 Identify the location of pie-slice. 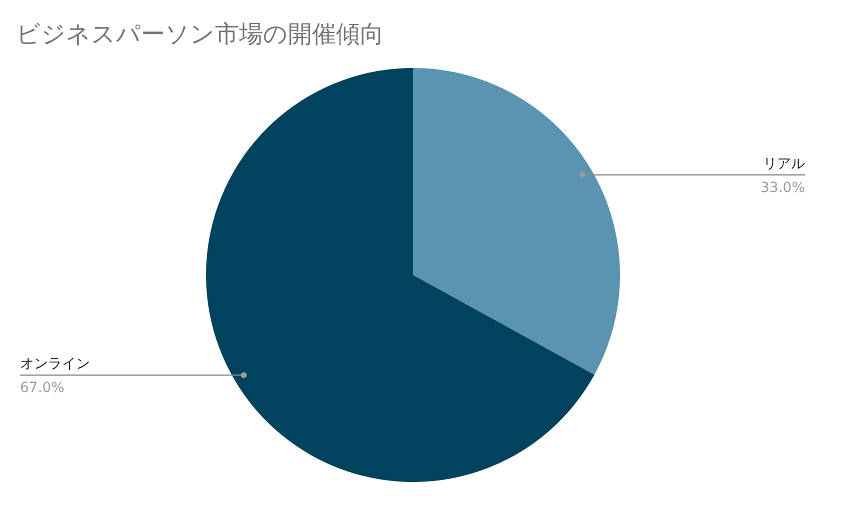
(516, 221).